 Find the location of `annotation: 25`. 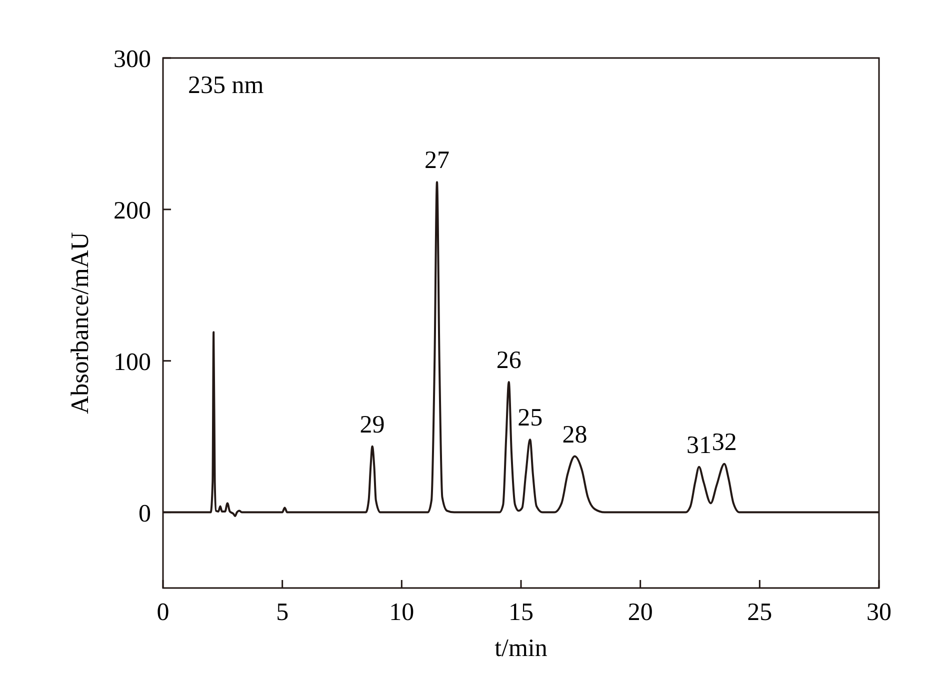

annotation: 25 is located at coordinates (530, 418).